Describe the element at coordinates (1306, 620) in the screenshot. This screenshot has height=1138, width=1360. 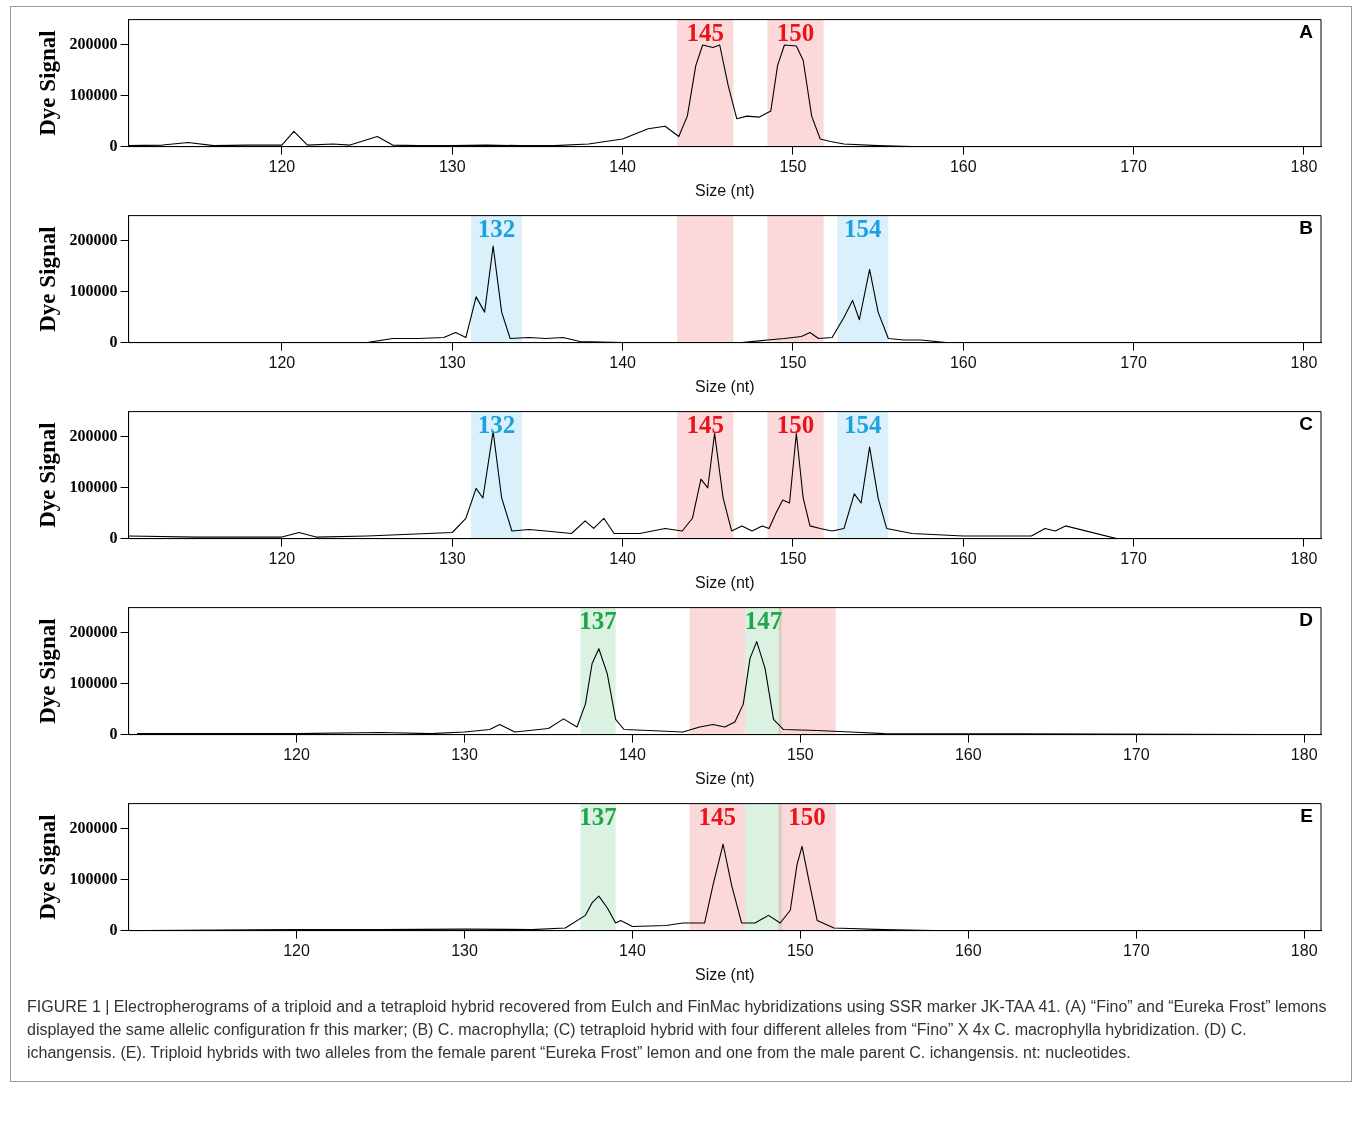
I see `annotation: D` at that location.